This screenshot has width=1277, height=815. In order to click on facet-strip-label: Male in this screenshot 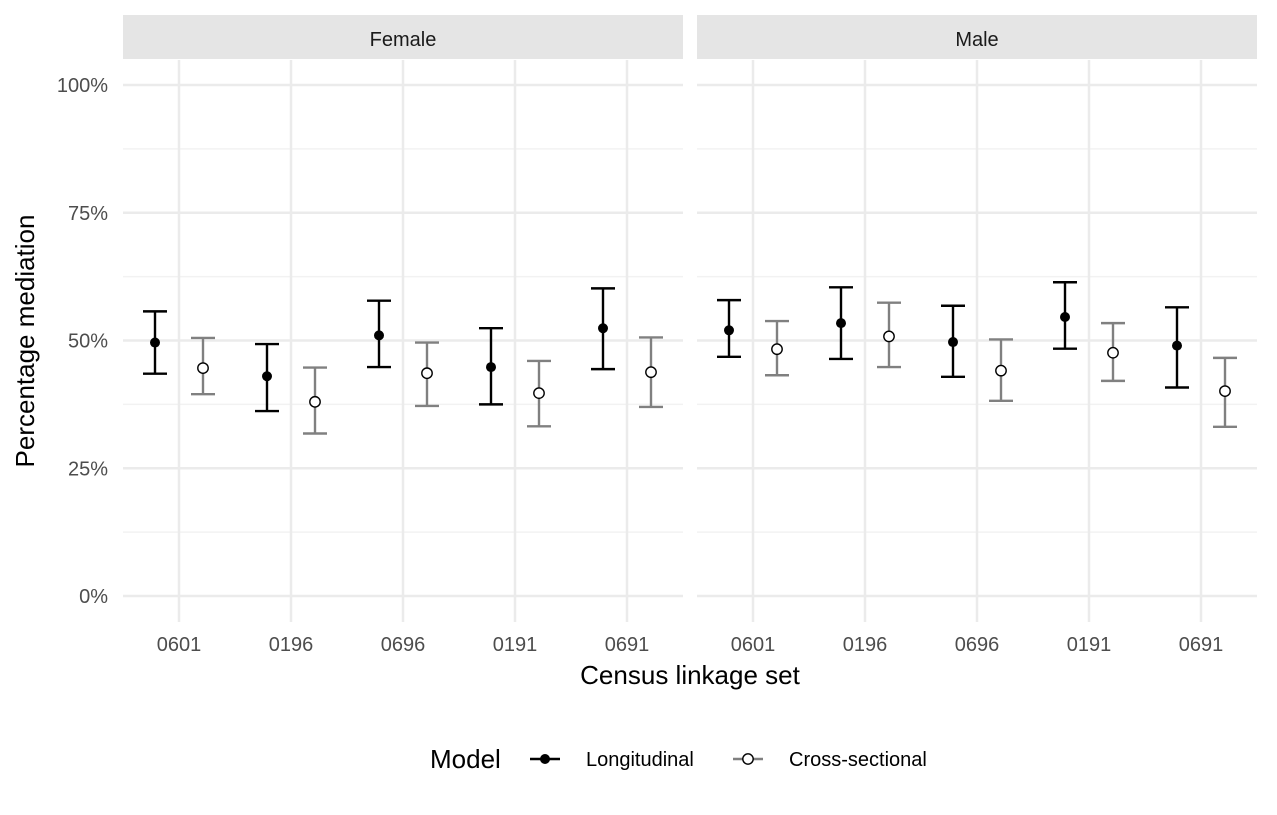, I will do `click(976, 40)`.